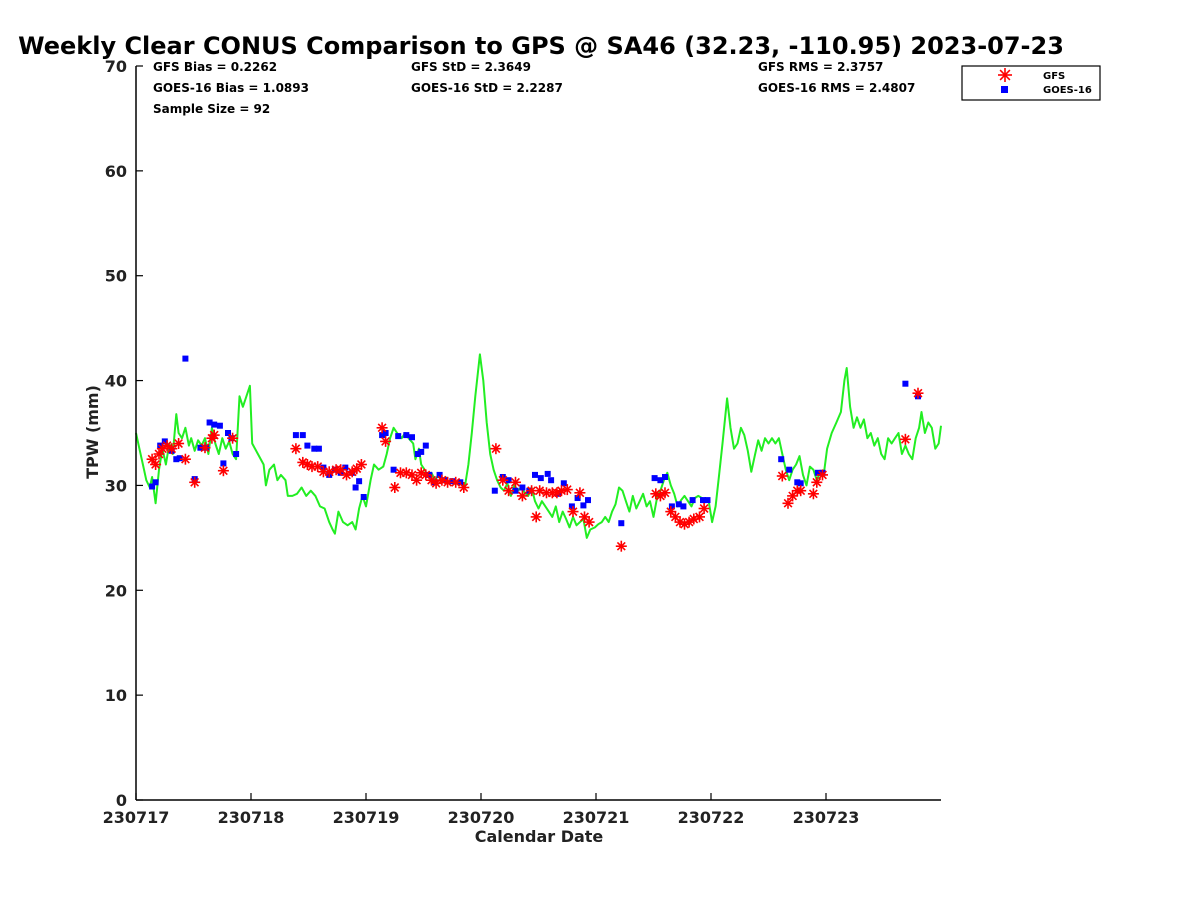 This screenshot has height=900, width=1200. I want to click on legend-asterisk, so click(1005, 75).